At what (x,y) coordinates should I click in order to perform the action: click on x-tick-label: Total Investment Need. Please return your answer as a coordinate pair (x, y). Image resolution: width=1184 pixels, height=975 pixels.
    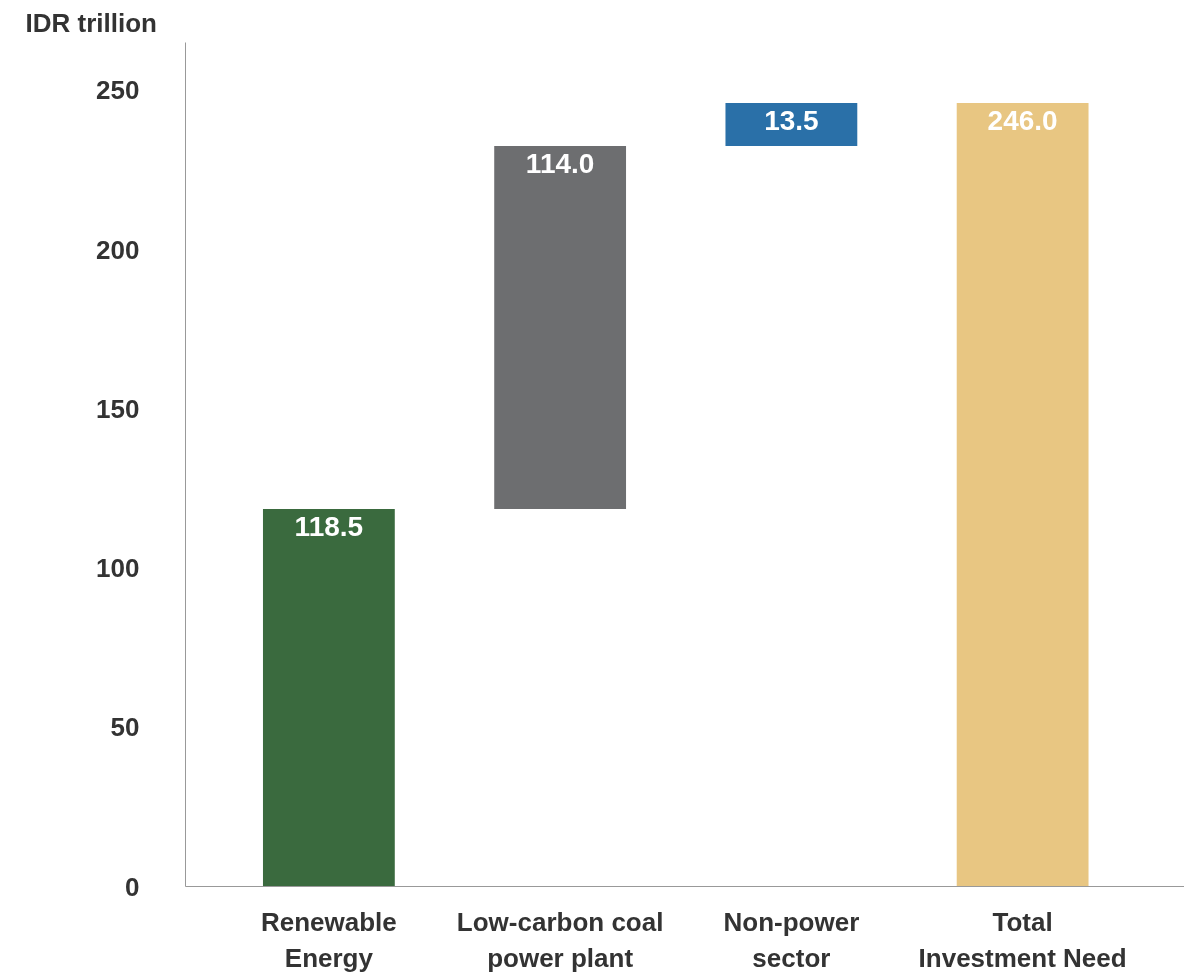
    Looking at the image, I should click on (1022, 939).